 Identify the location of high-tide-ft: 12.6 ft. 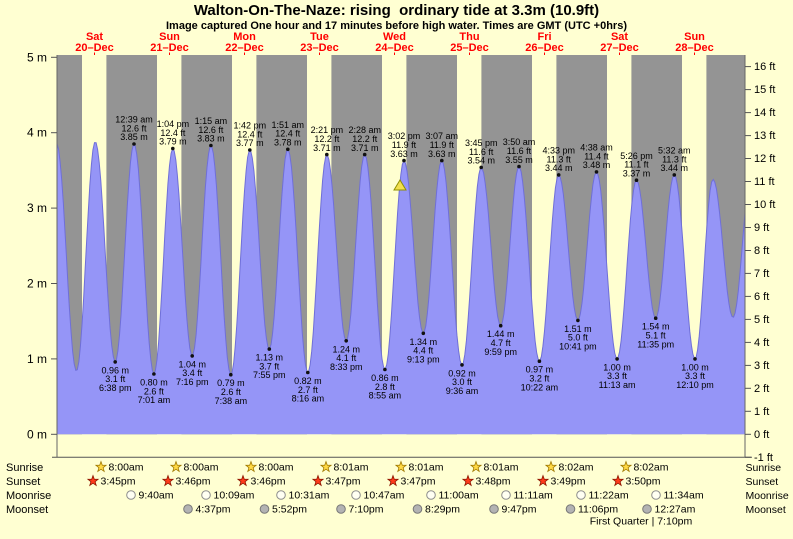
(135, 128).